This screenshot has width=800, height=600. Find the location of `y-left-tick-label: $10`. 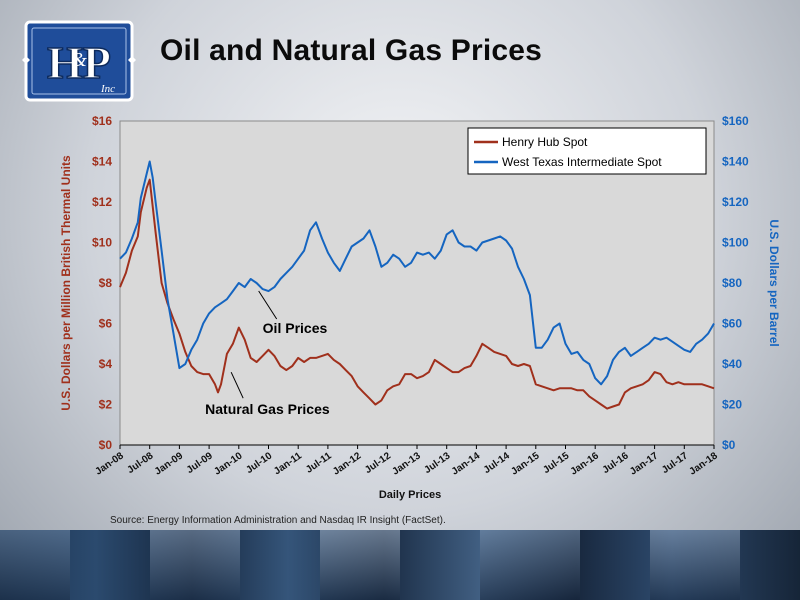

y-left-tick-label: $10 is located at coordinates (102, 243).